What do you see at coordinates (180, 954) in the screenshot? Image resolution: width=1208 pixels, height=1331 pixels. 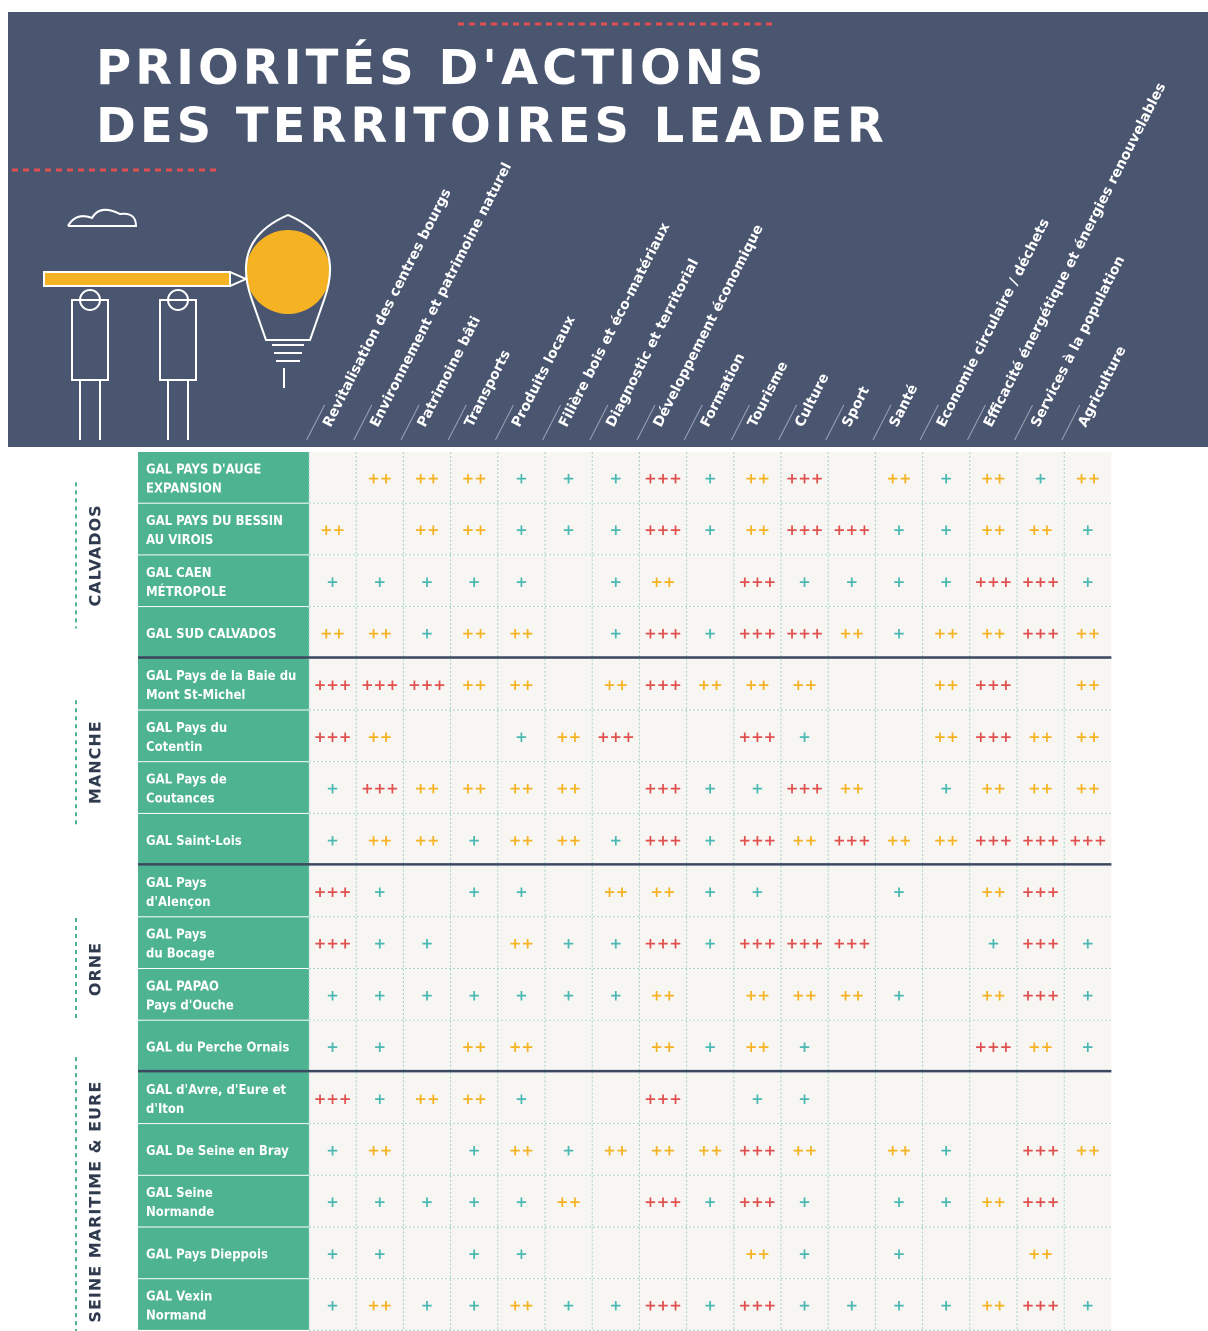 I see `row-label: du Bocage` at bounding box center [180, 954].